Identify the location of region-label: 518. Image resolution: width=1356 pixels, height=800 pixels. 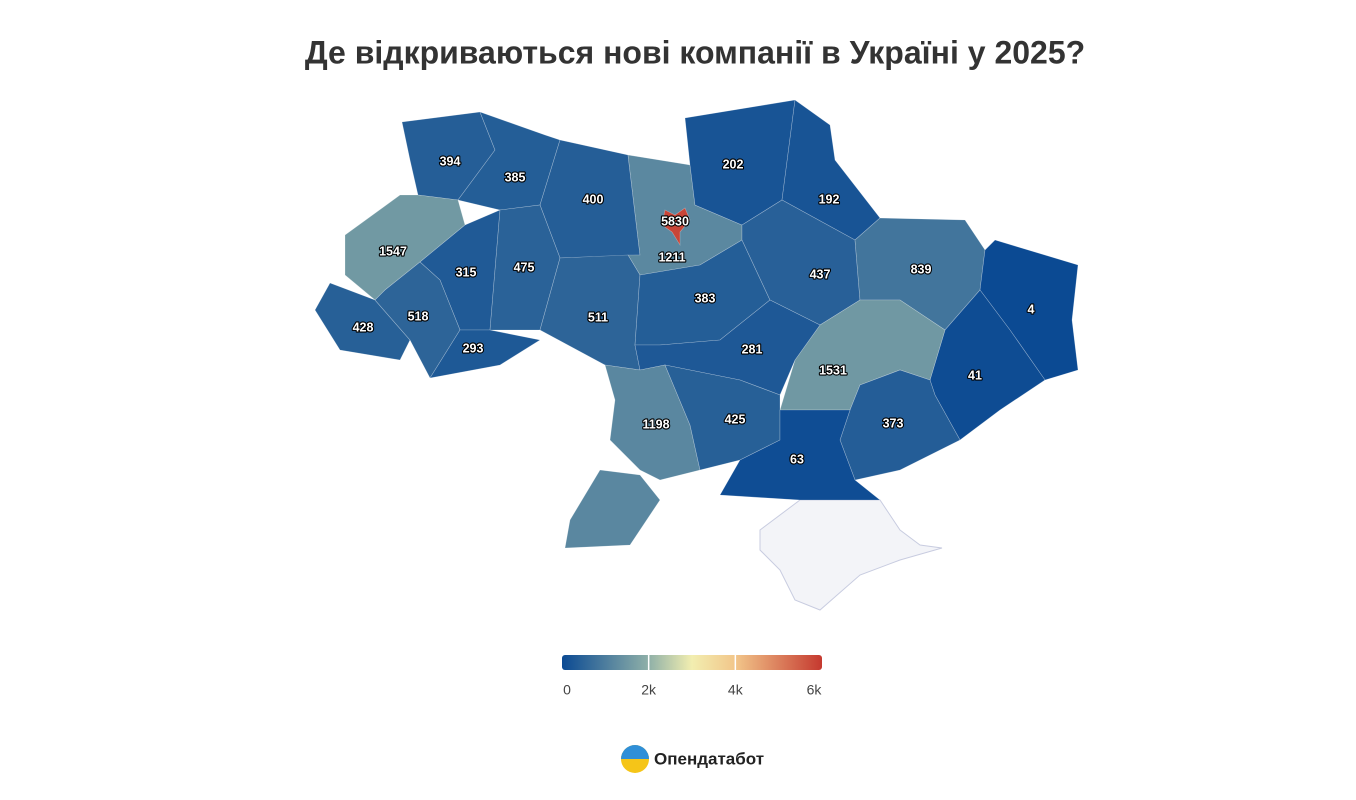
(418, 316).